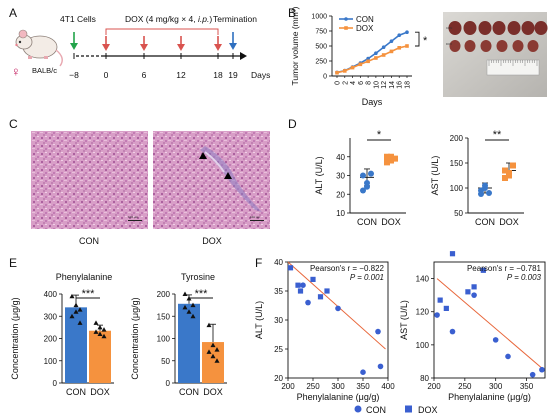 Image resolution: width=550 pixels, height=417 pixels. What do you see at coordinates (13, 263) in the screenshot?
I see `panel-label-e: E` at bounding box center [13, 263].